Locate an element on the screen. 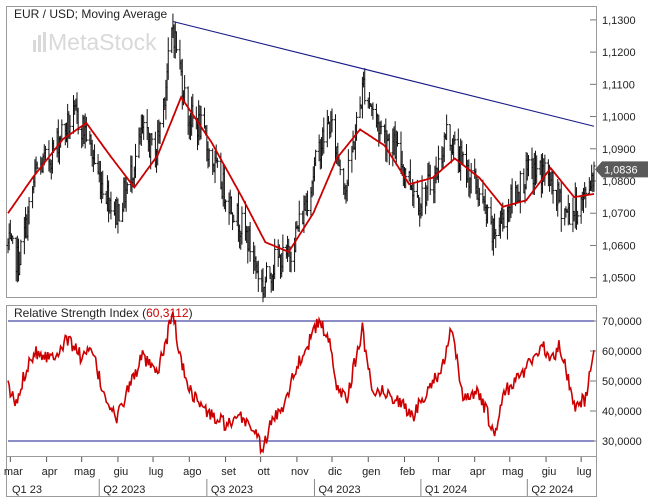  quarter-label: Q3 2023 is located at coordinates (232, 490).